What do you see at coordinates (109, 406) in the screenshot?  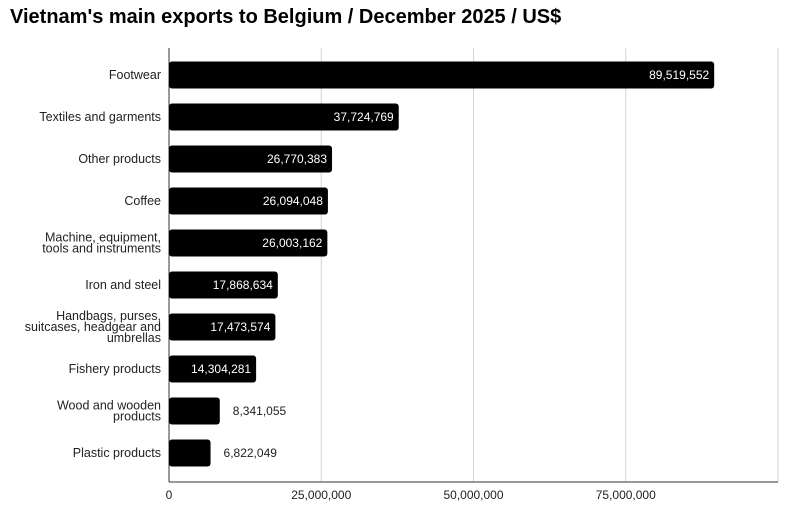 I see `category-label: Wood and wooden` at bounding box center [109, 406].